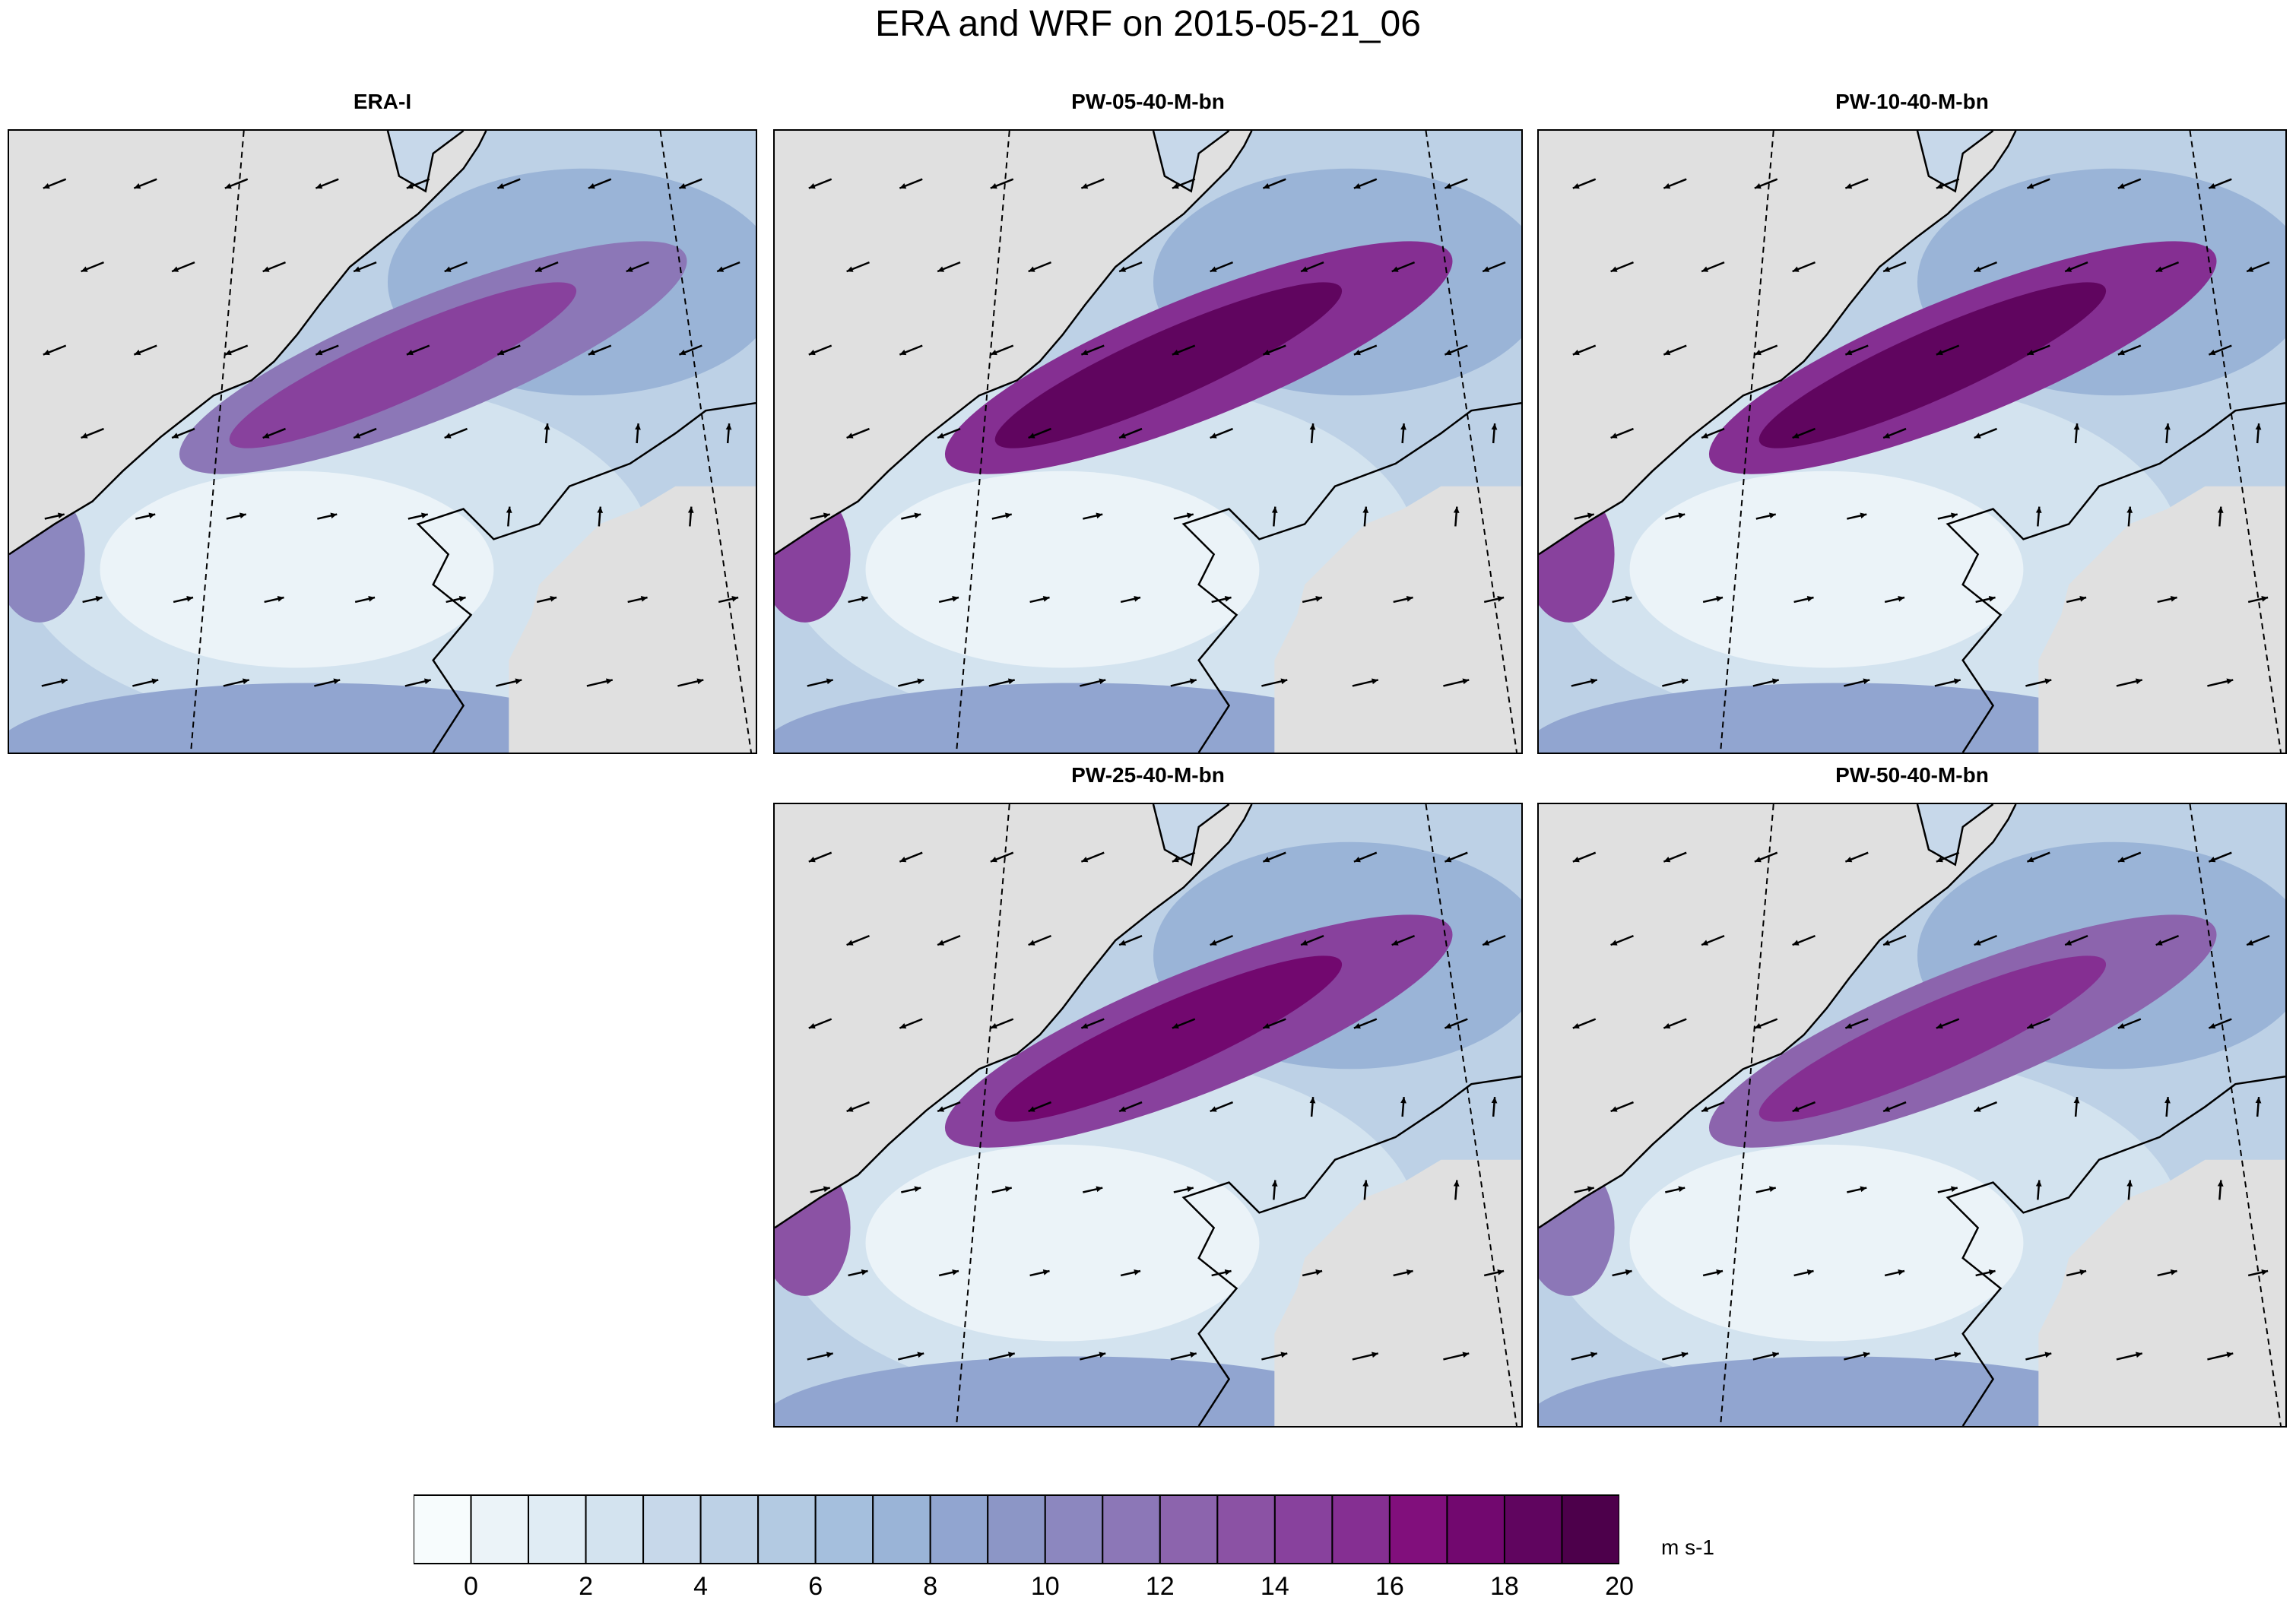 Image resolution: width=2296 pixels, height=1613 pixels. What do you see at coordinates (1619, 1586) in the screenshot?
I see `colorbar-tick-label: 20` at bounding box center [1619, 1586].